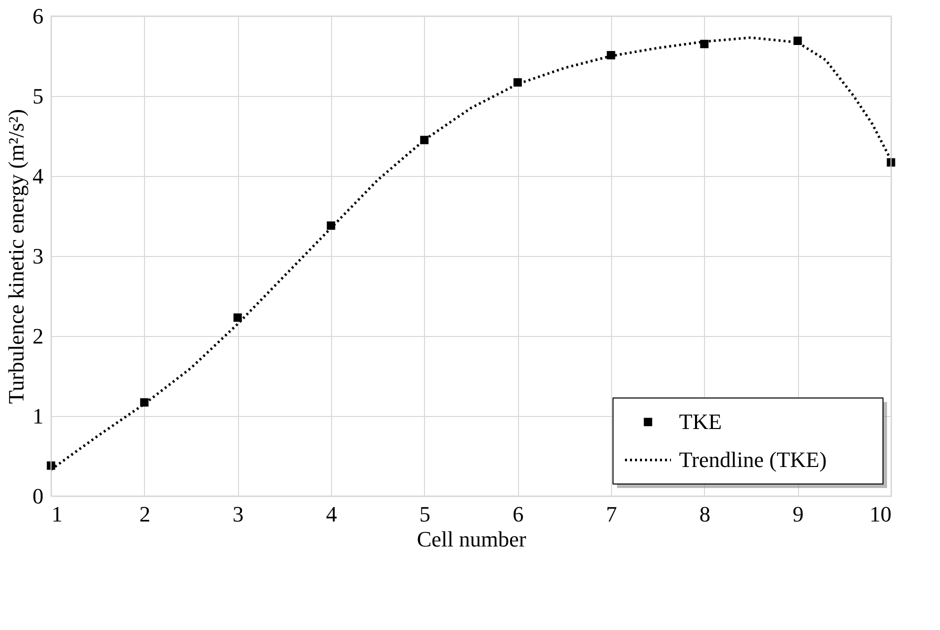 This screenshot has width=940, height=630. Describe the element at coordinates (38, 96) in the screenshot. I see `y-tick-label: 5` at that location.